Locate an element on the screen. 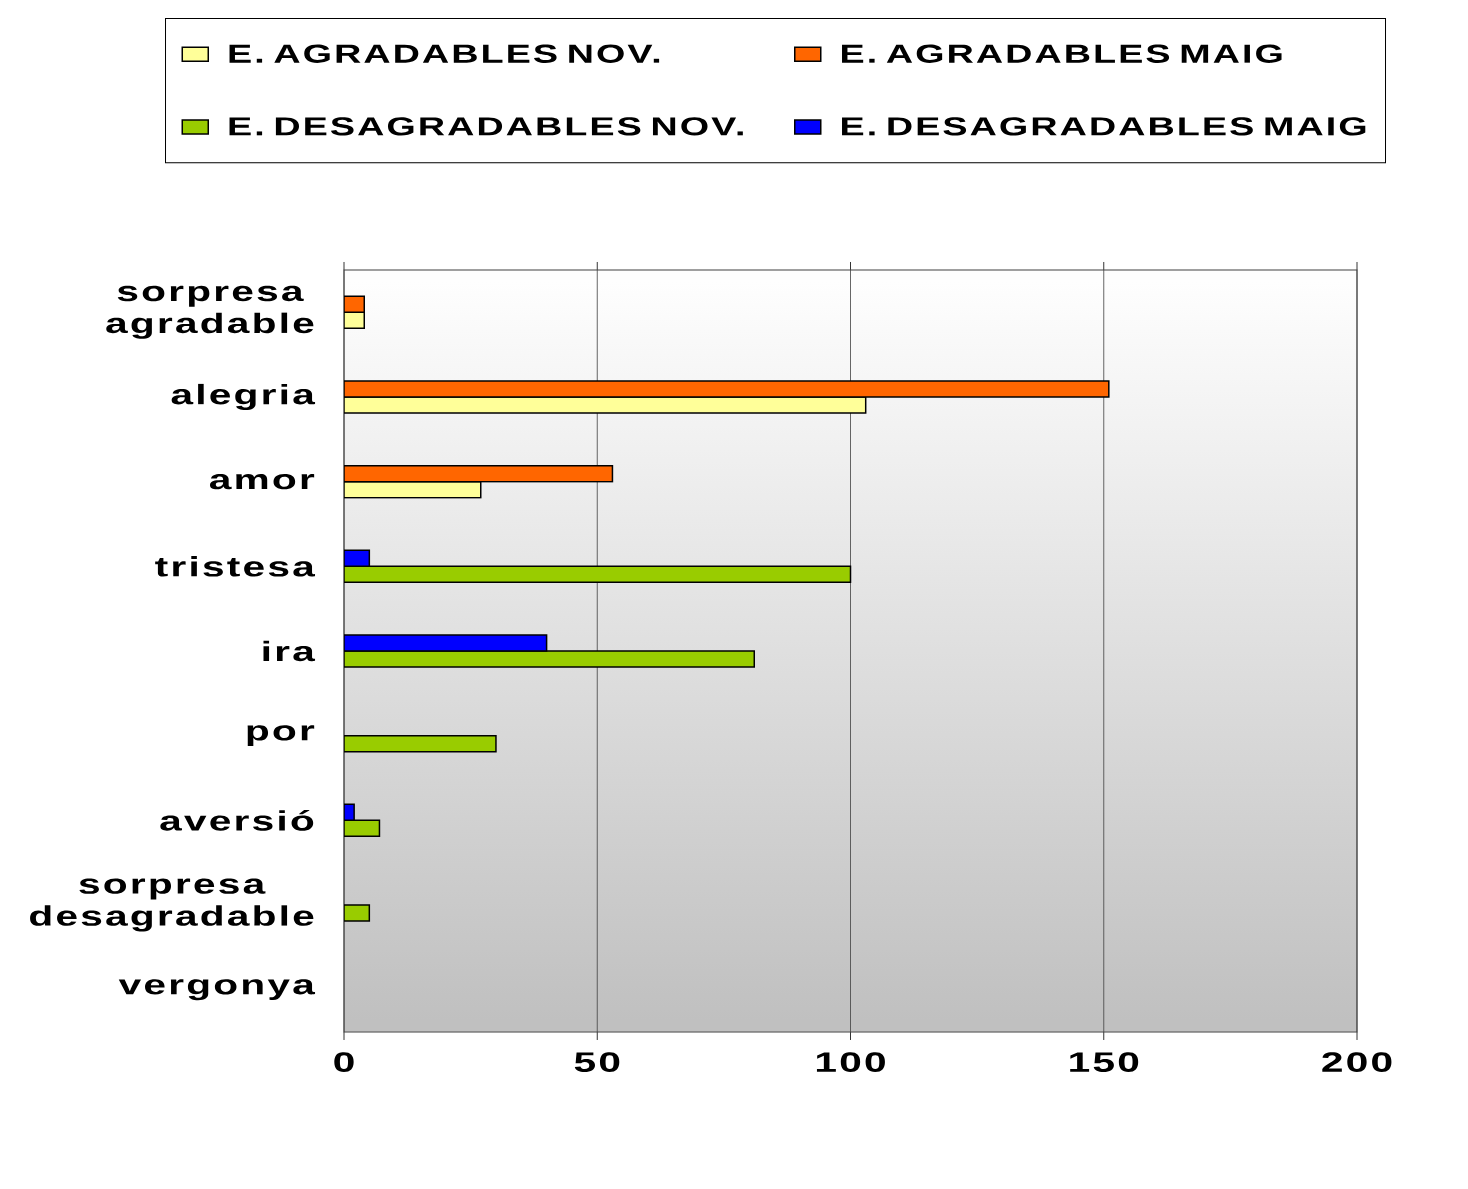 The height and width of the screenshot is (1189, 1468). y-tick-label: vergonya is located at coordinates (217, 990).